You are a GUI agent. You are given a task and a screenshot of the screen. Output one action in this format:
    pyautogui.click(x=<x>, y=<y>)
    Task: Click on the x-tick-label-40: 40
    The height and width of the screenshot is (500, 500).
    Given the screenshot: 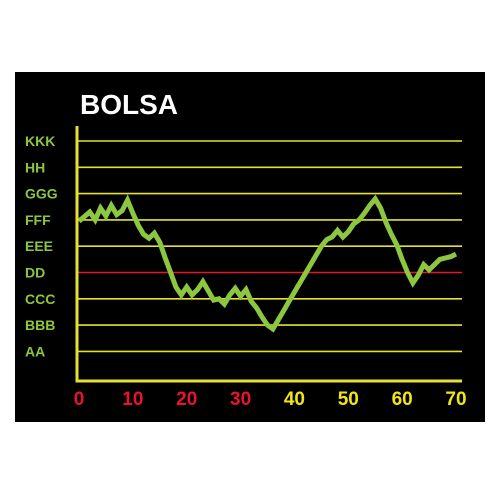 What is the action you would take?
    pyautogui.click(x=294, y=399)
    